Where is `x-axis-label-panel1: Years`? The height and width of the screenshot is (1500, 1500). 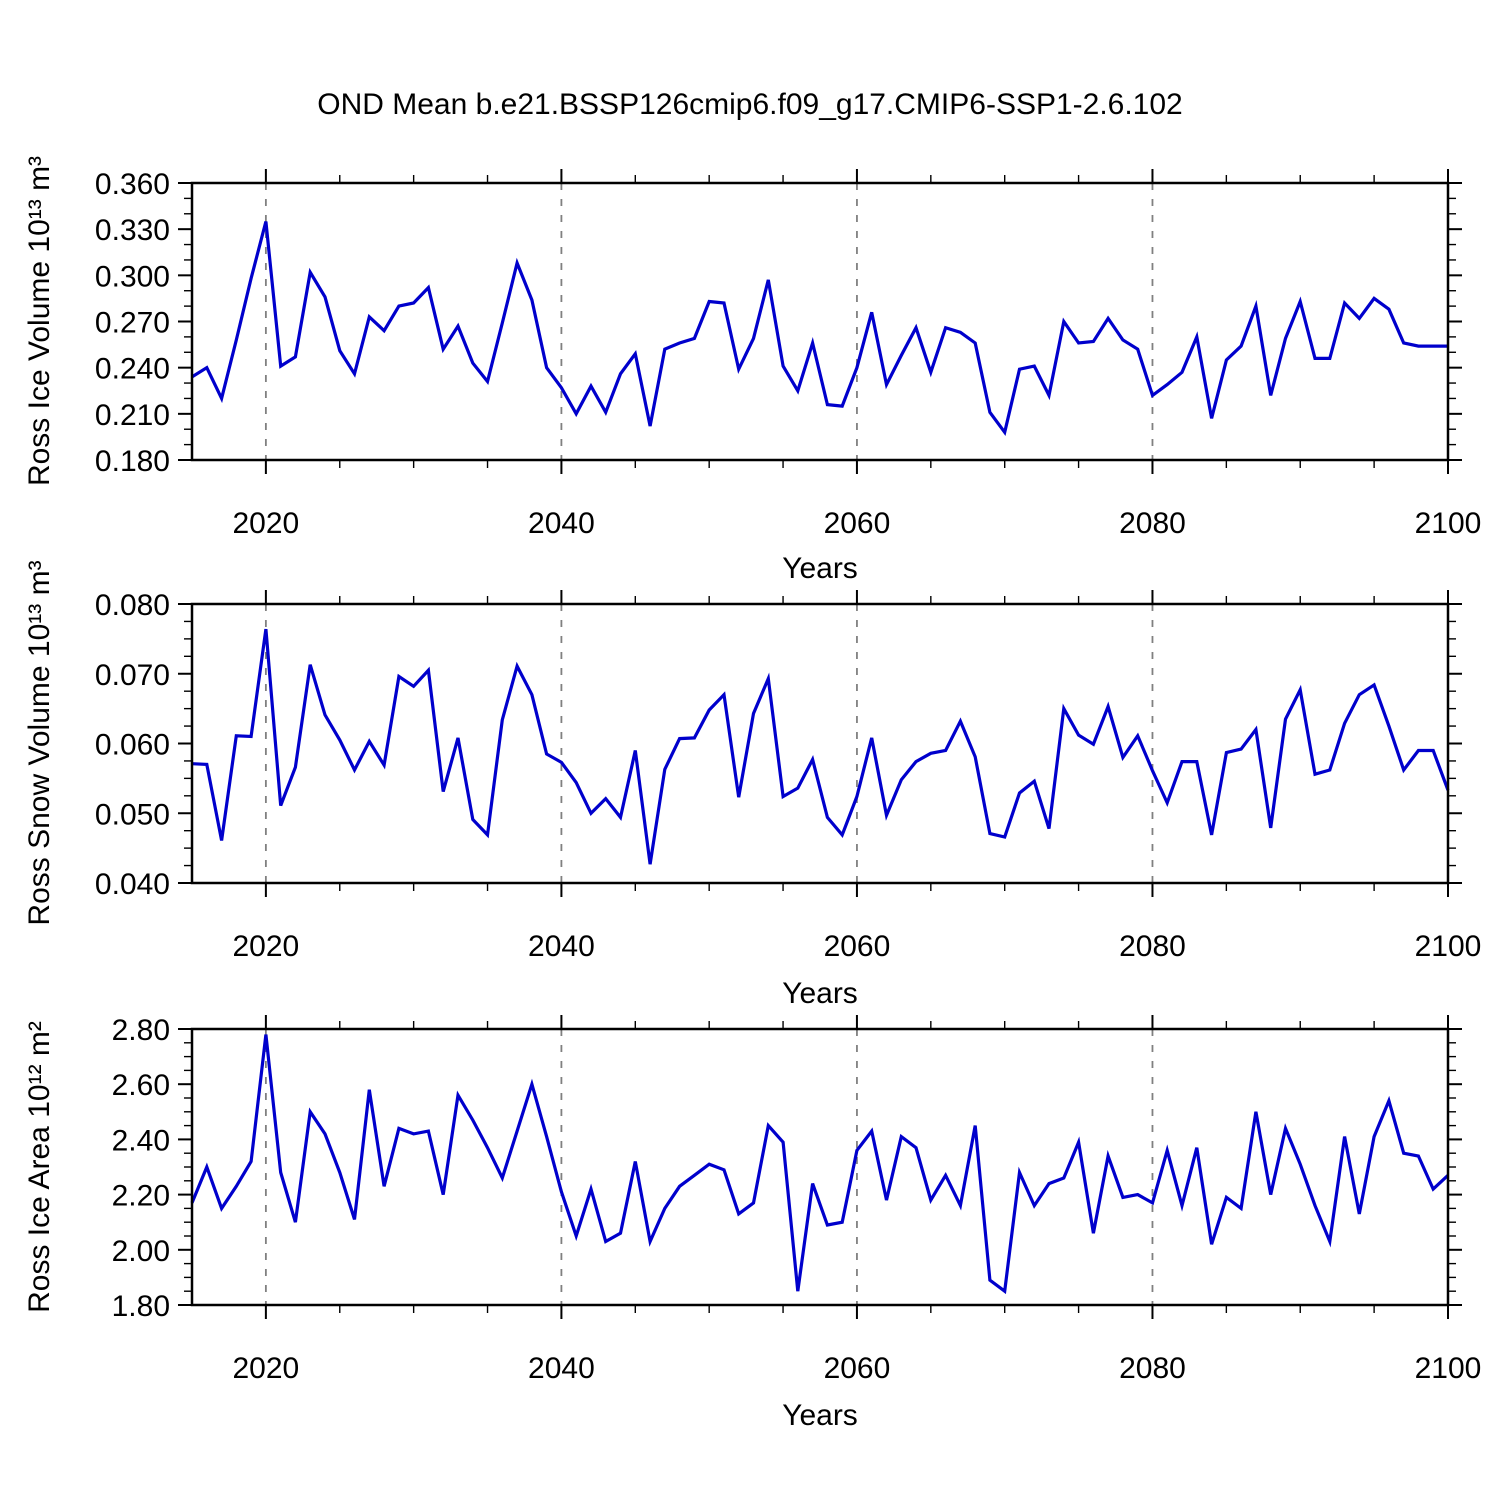
x-axis-label-panel1: Years is located at coordinates (820, 568).